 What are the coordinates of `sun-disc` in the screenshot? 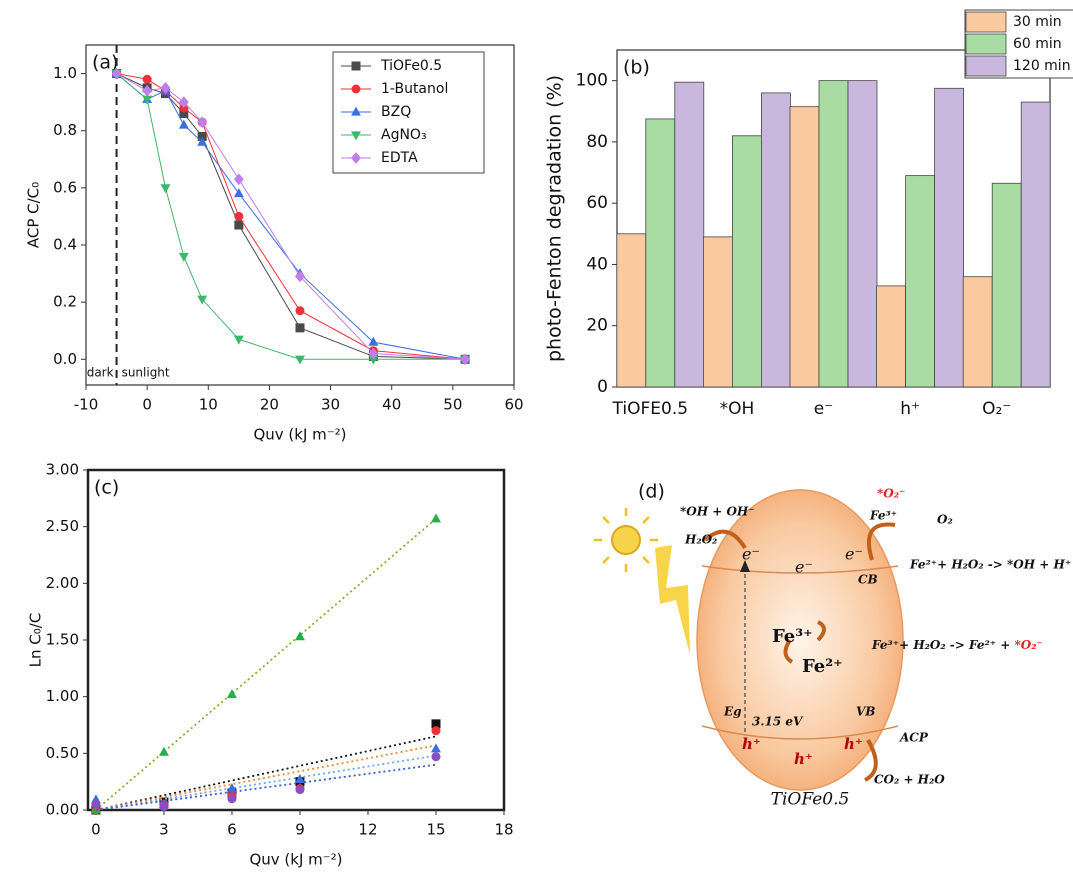 It's located at (626, 540).